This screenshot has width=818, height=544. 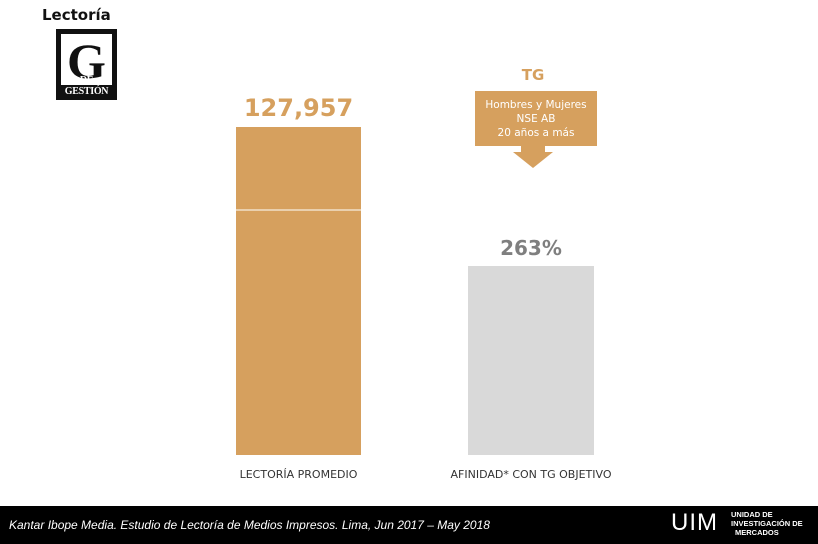 I want to click on callout-line-1: Hombres y Mujeres, so click(x=535, y=105).